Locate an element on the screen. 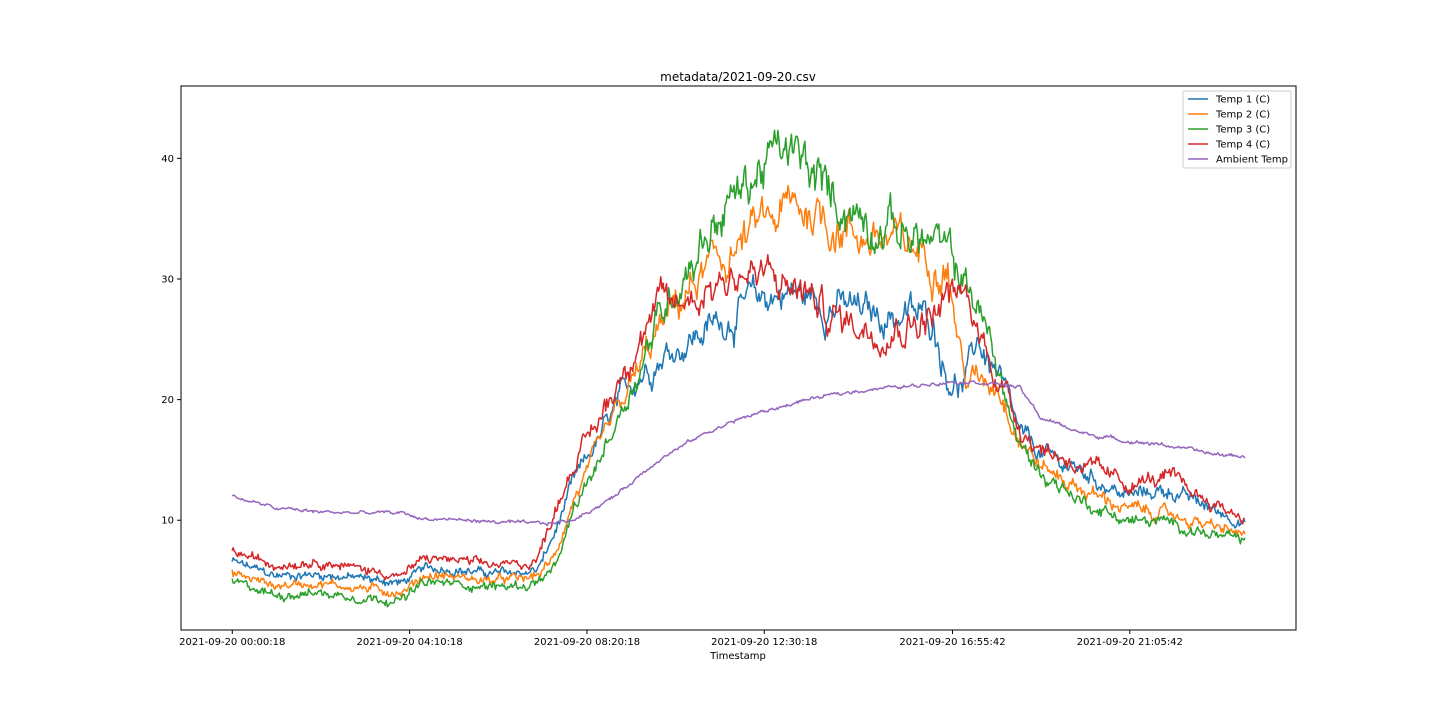 This screenshot has width=1440, height=720. x-axis-label: Timestamp is located at coordinates (737, 656).